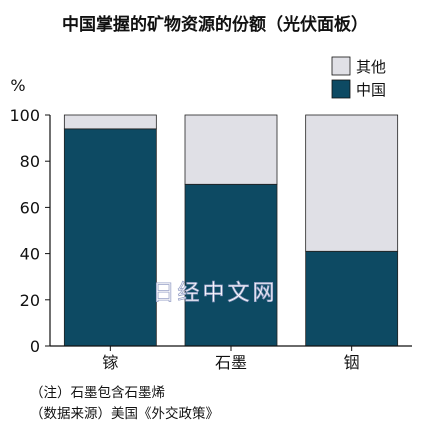 This screenshot has width=430, height=436. Describe the element at coordinates (30, 254) in the screenshot. I see `y-tick-label: 40` at that location.